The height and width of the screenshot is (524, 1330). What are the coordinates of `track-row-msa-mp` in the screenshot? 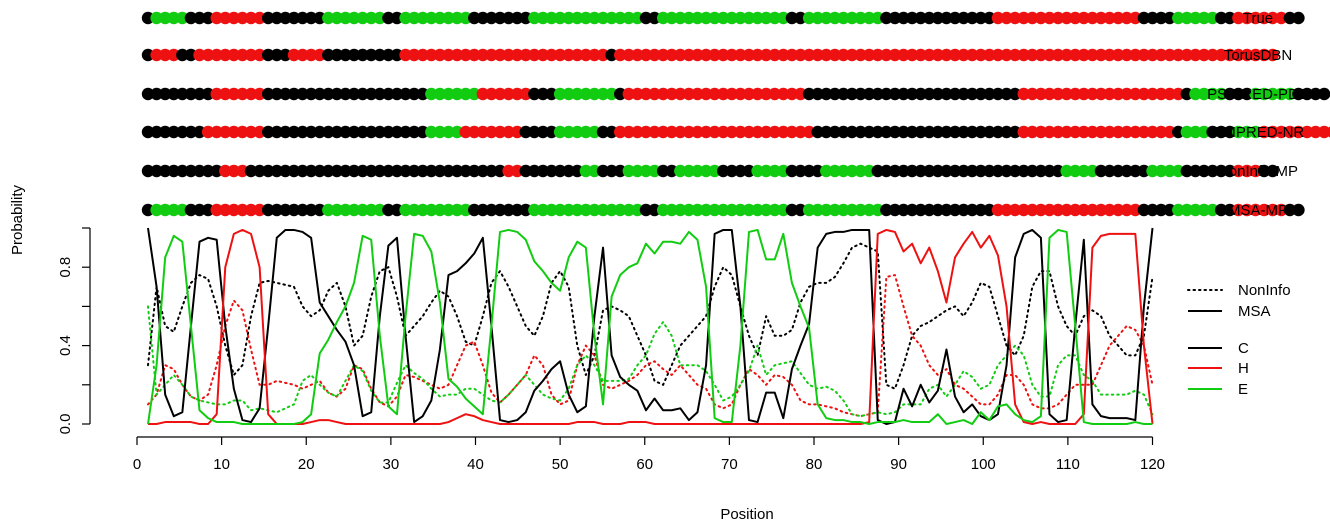 It's located at (723, 210).